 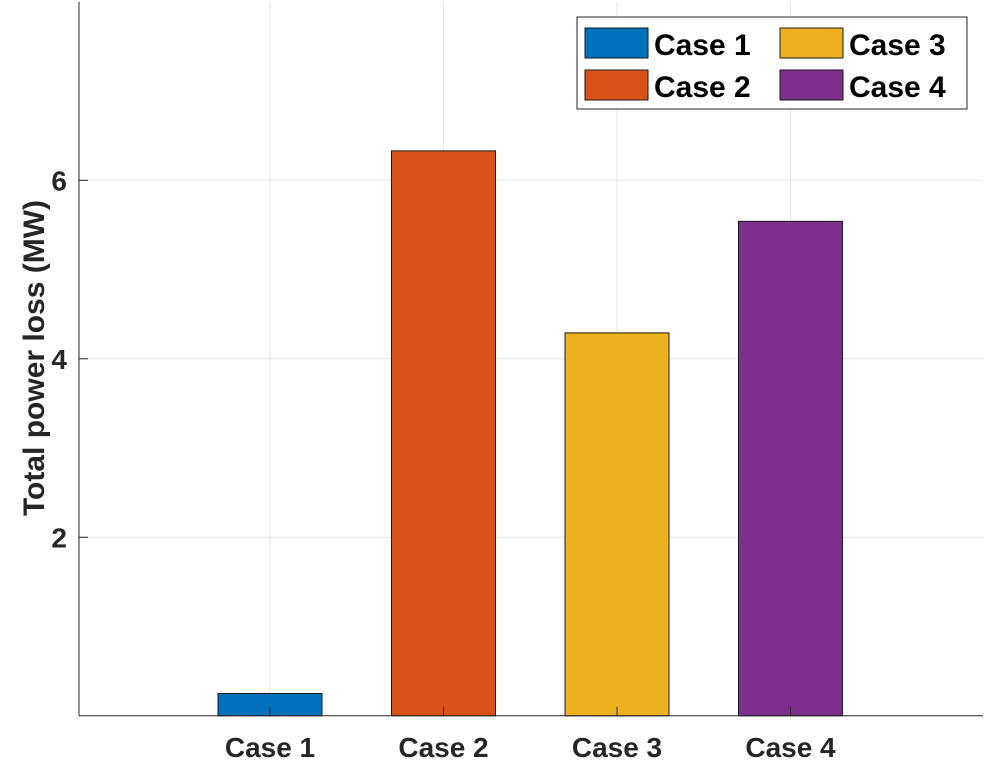 What do you see at coordinates (617, 747) in the screenshot?
I see `x-tick-label: Case 3` at bounding box center [617, 747].